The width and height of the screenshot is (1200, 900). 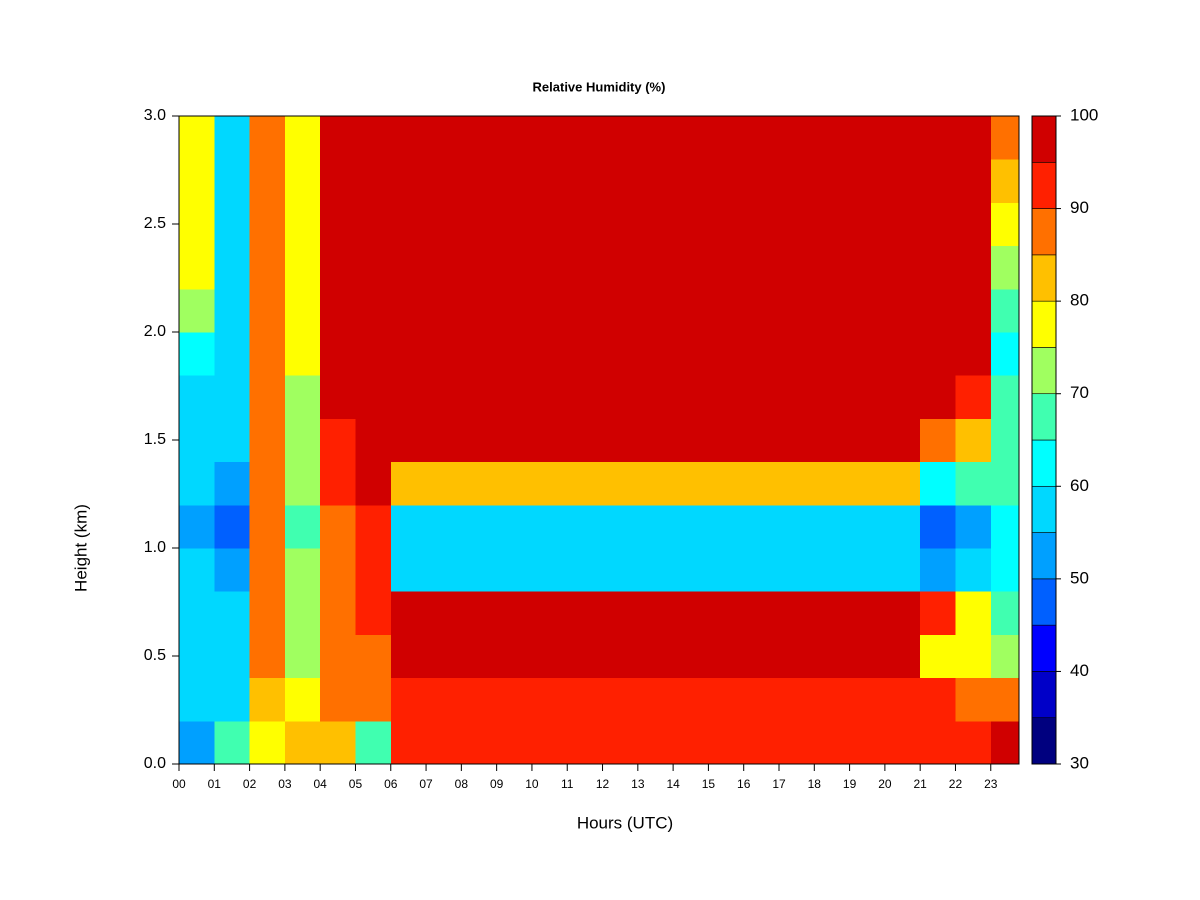 What do you see at coordinates (850, 784) in the screenshot?
I see `x-tick-label: 19` at bounding box center [850, 784].